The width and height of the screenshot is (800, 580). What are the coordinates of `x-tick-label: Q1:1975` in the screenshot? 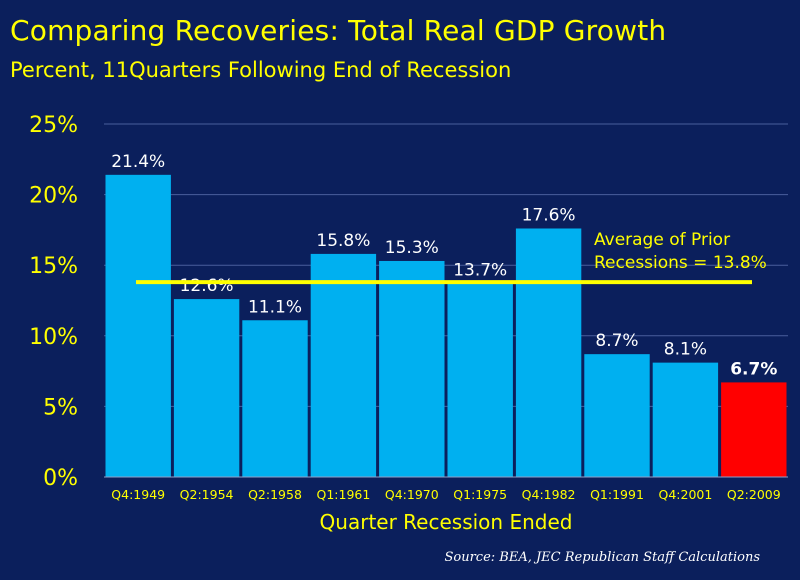 It's located at (480, 494).